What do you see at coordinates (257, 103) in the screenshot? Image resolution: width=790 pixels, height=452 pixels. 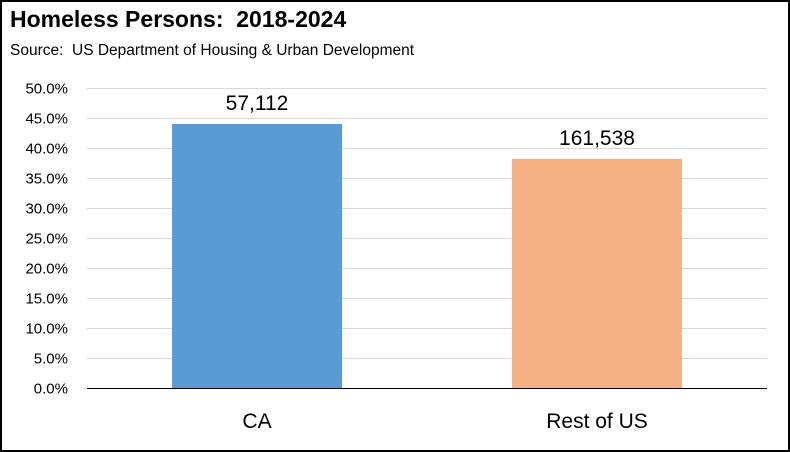 I see `data-label: 57,112` at bounding box center [257, 103].